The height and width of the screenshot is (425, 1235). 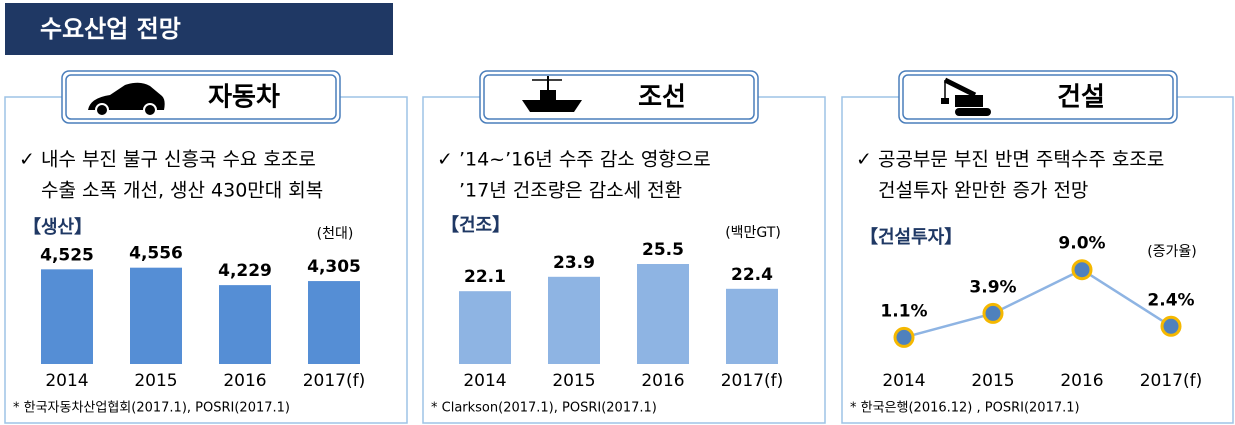 I want to click on panel-title: 자동차, so click(x=244, y=98).